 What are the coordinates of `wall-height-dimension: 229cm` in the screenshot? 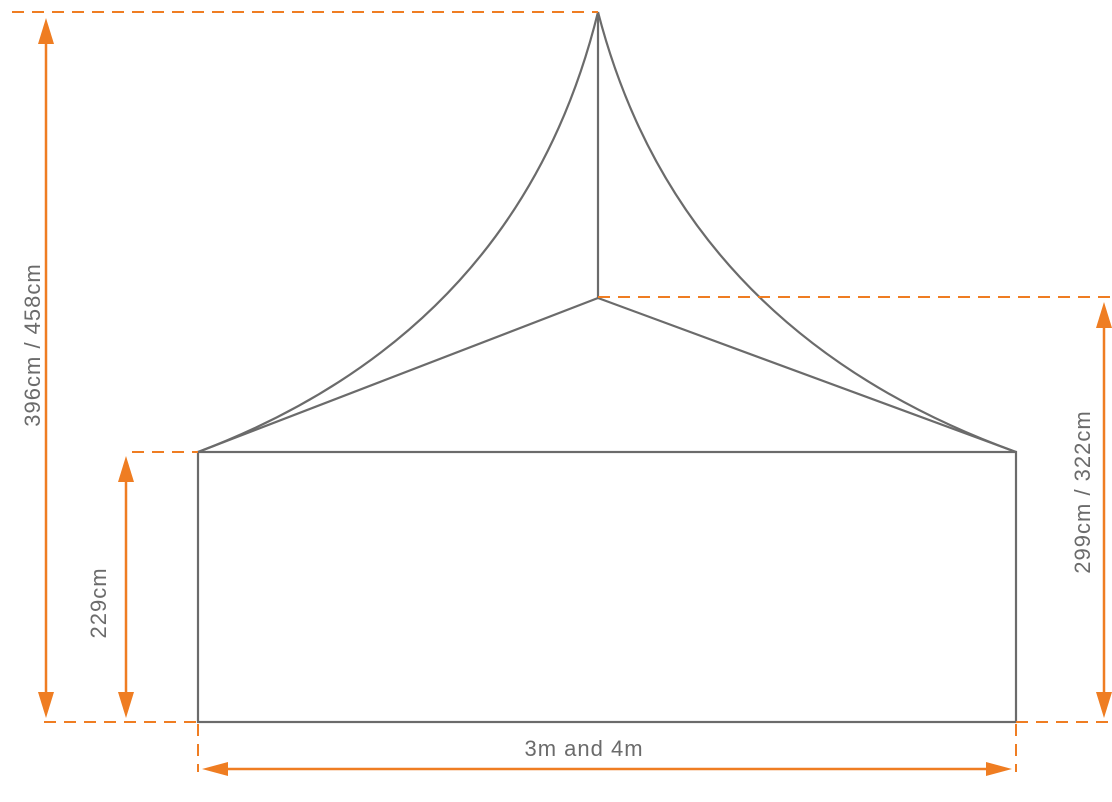 It's located at (110, 587).